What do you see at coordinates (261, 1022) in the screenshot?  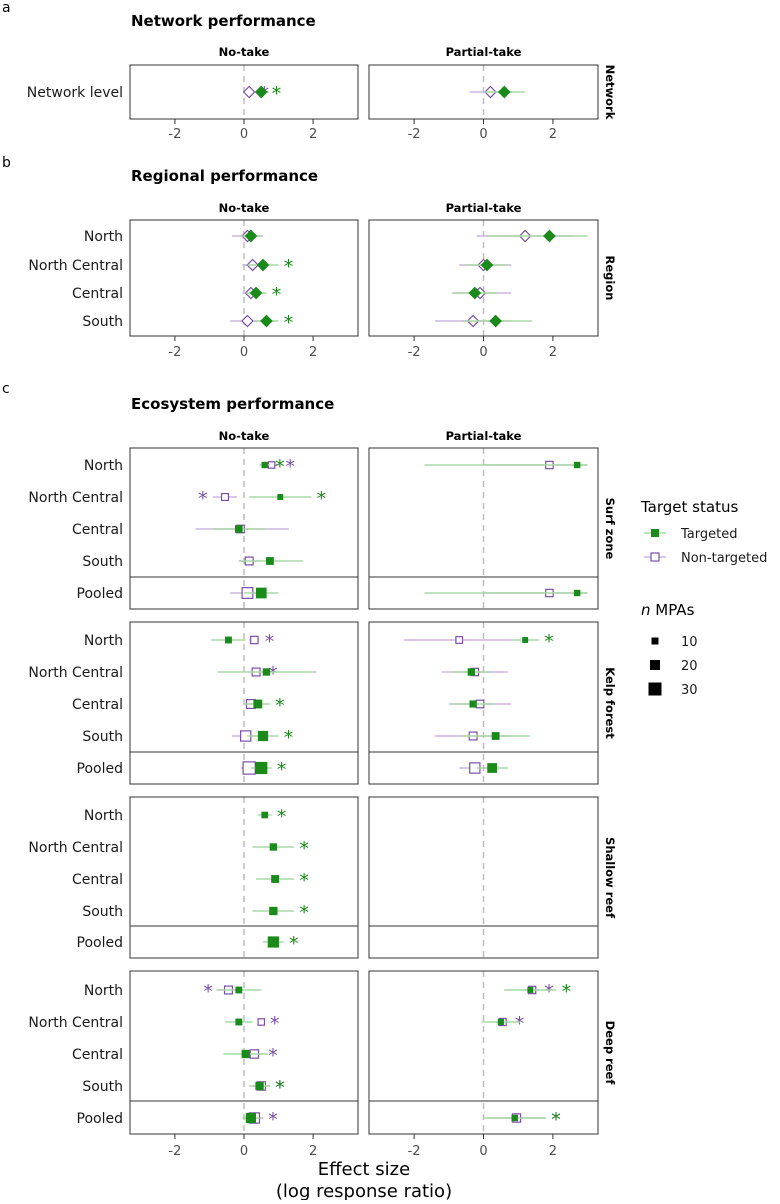 I see `non-targeted-point-square` at bounding box center [261, 1022].